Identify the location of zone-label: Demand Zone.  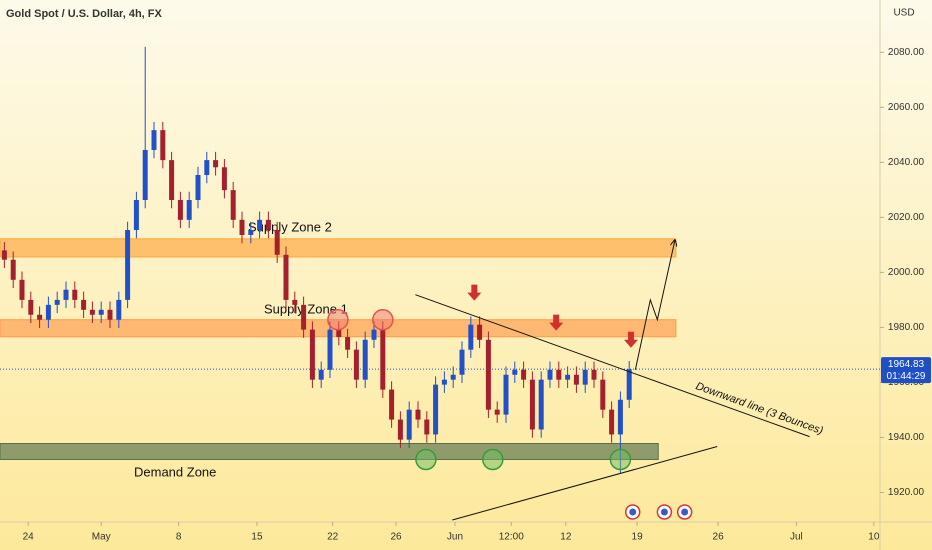
(175, 471).